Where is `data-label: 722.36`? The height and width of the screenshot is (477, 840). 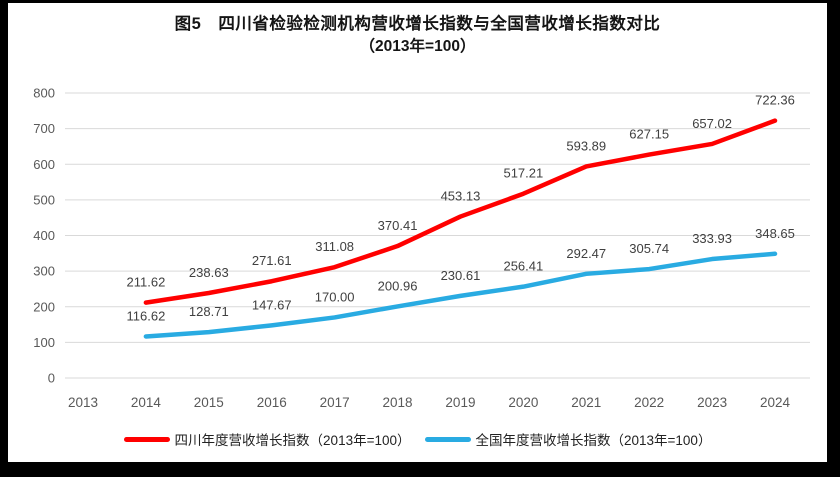 data-label: 722.36 is located at coordinates (775, 100).